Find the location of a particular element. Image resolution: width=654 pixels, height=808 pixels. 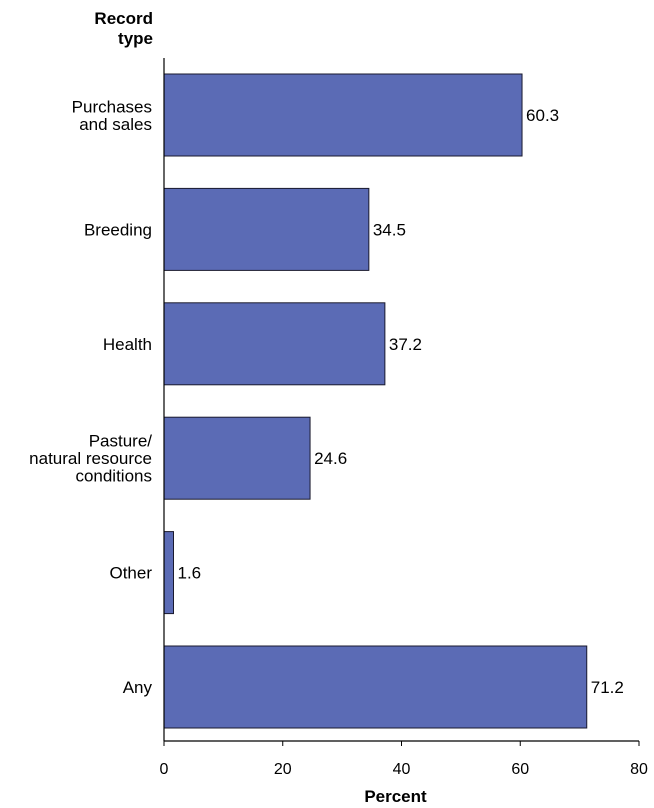

value-label: 37.2 is located at coordinates (405, 344).